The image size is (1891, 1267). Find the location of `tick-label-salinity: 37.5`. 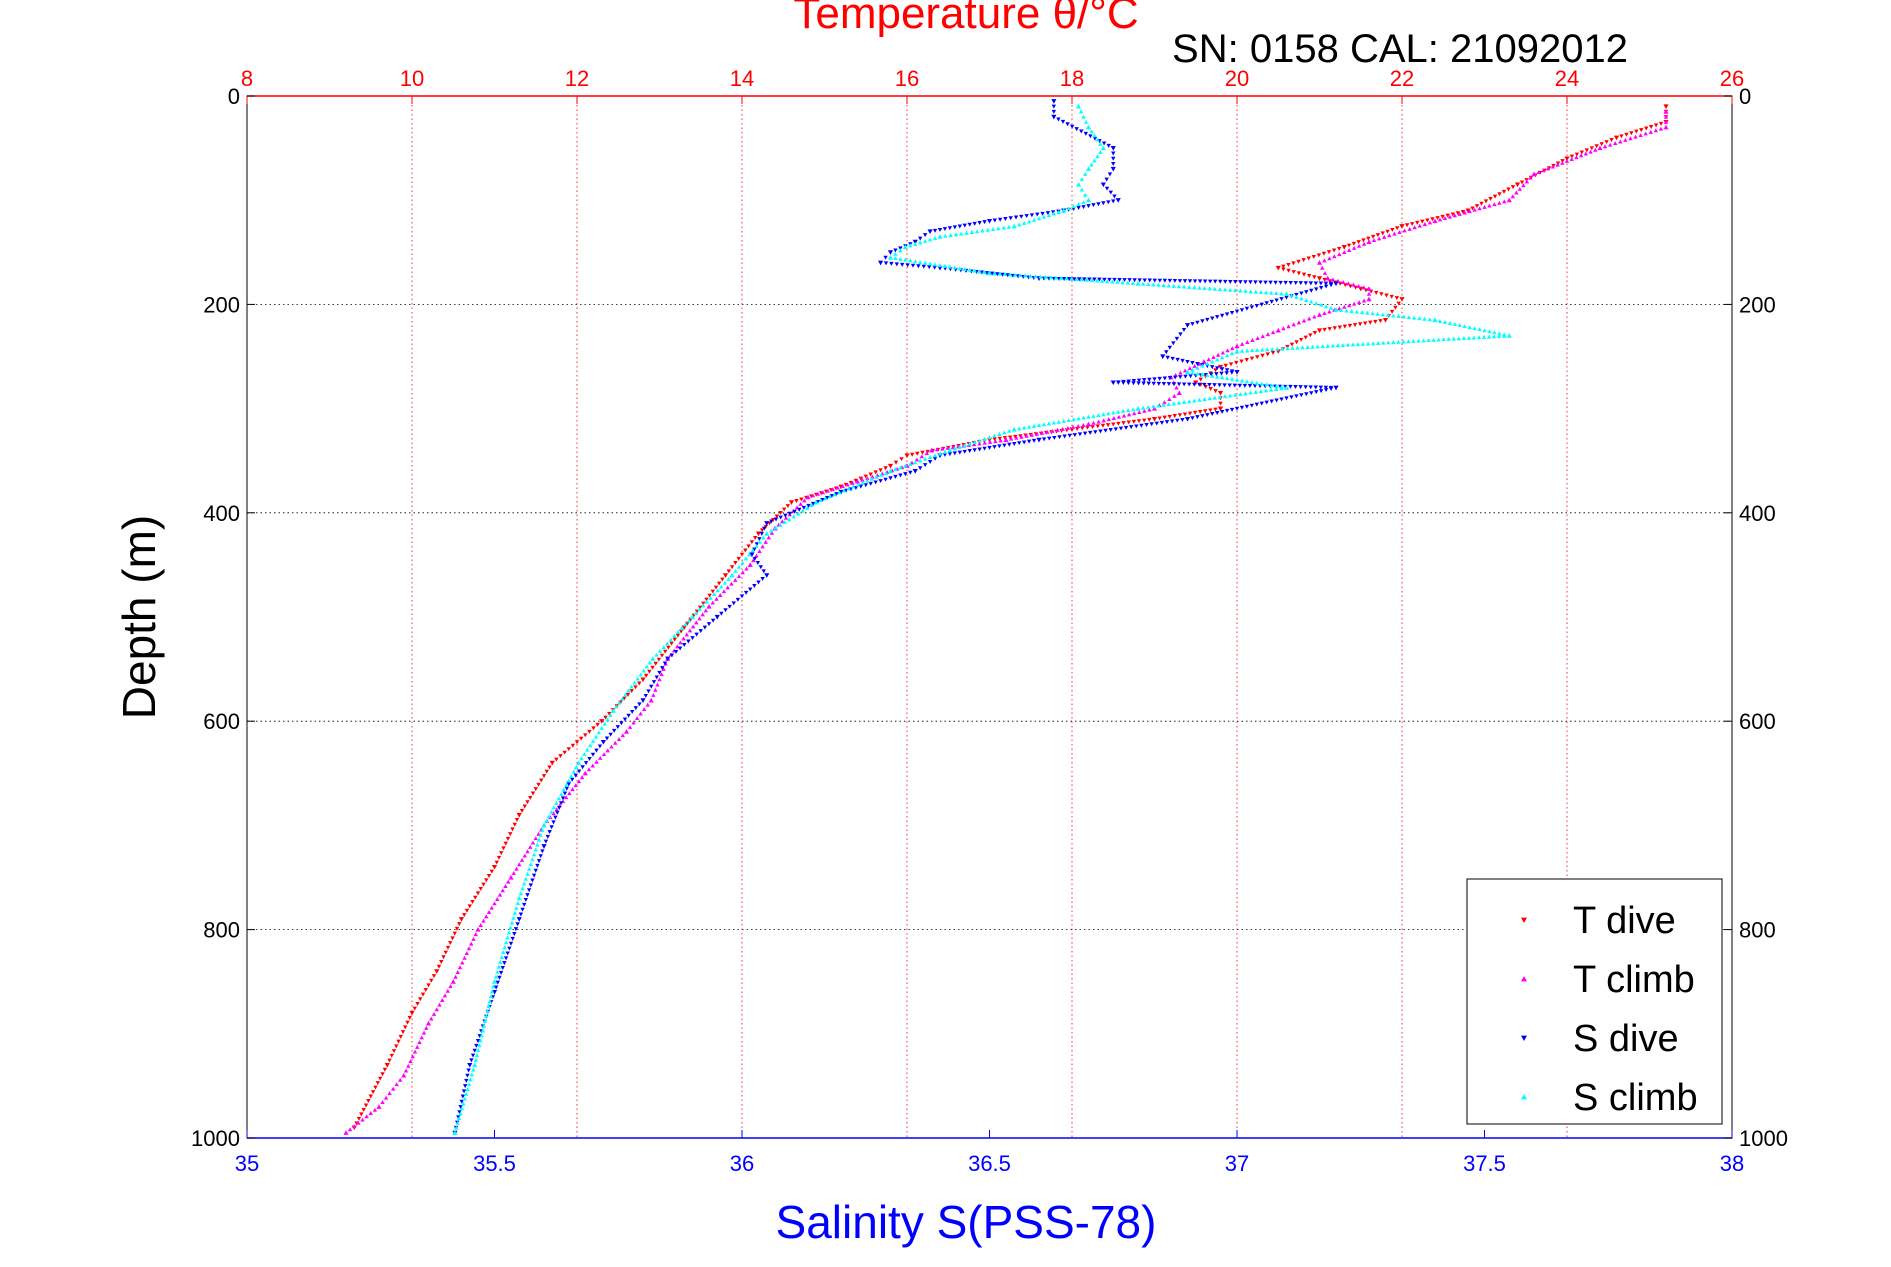

tick-label-salinity: 37.5 is located at coordinates (1484, 1163).